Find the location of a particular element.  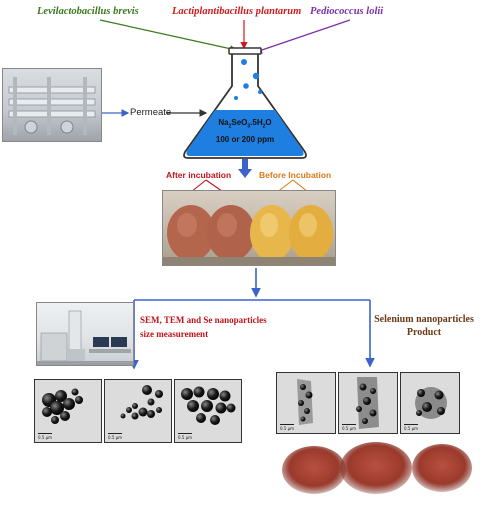

flask-concentration: 100 or 200 ppm is located at coordinates (245, 139).